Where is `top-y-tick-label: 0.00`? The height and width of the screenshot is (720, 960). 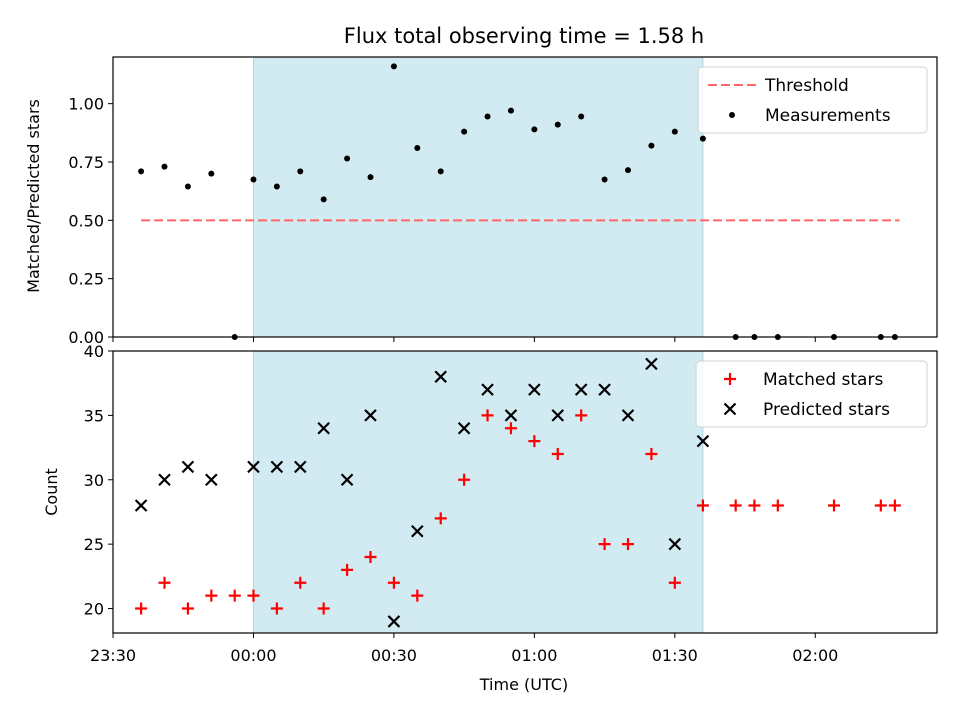
top-y-tick-label: 0.00 is located at coordinates (86, 337).